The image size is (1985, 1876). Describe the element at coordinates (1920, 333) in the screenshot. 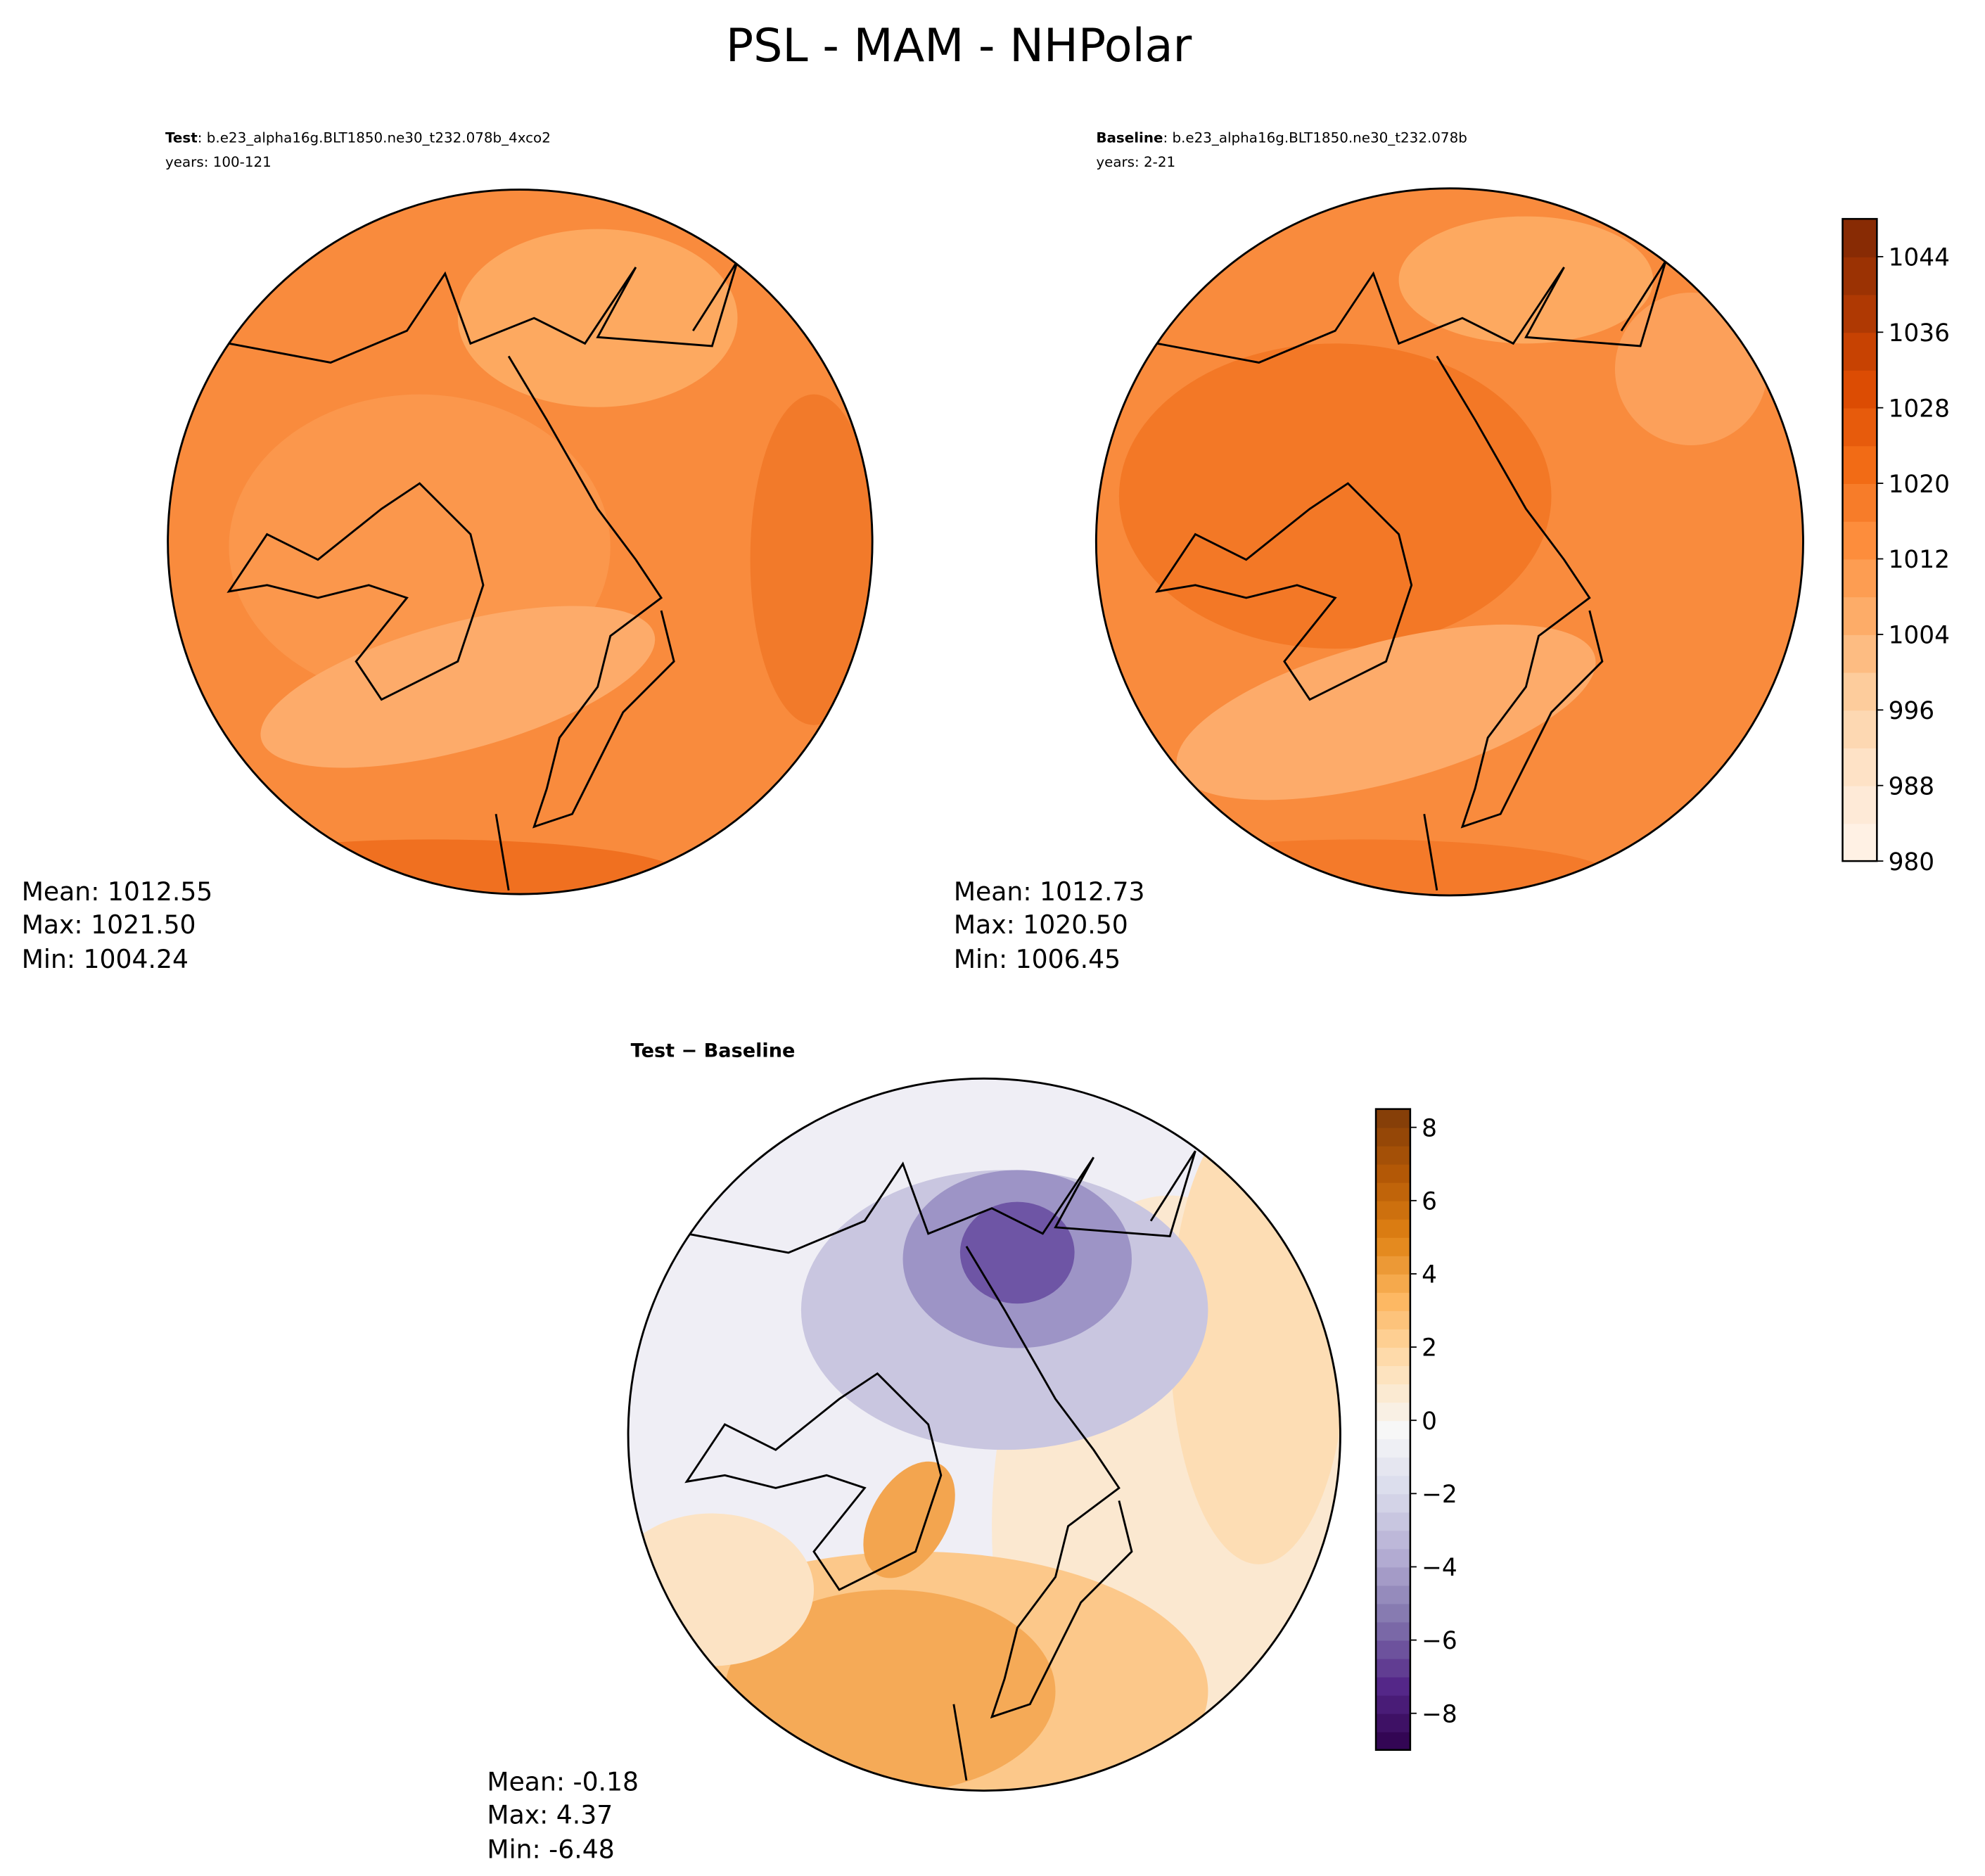

I see `colorbar-tick-label: 1036` at that location.